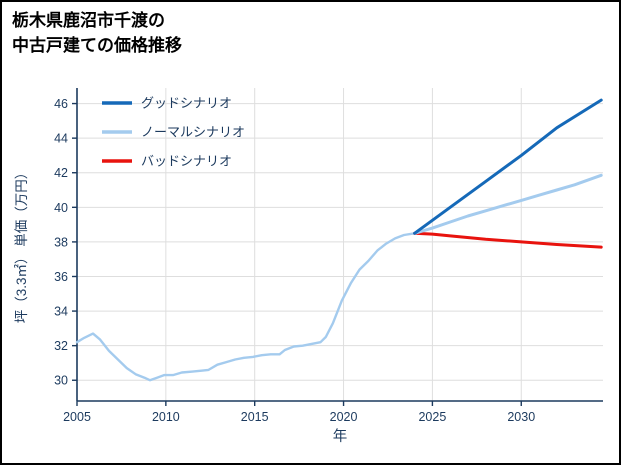 This screenshot has height=465, width=621. What do you see at coordinates (61, 104) in the screenshot?
I see `y-tick-label: 46` at bounding box center [61, 104].